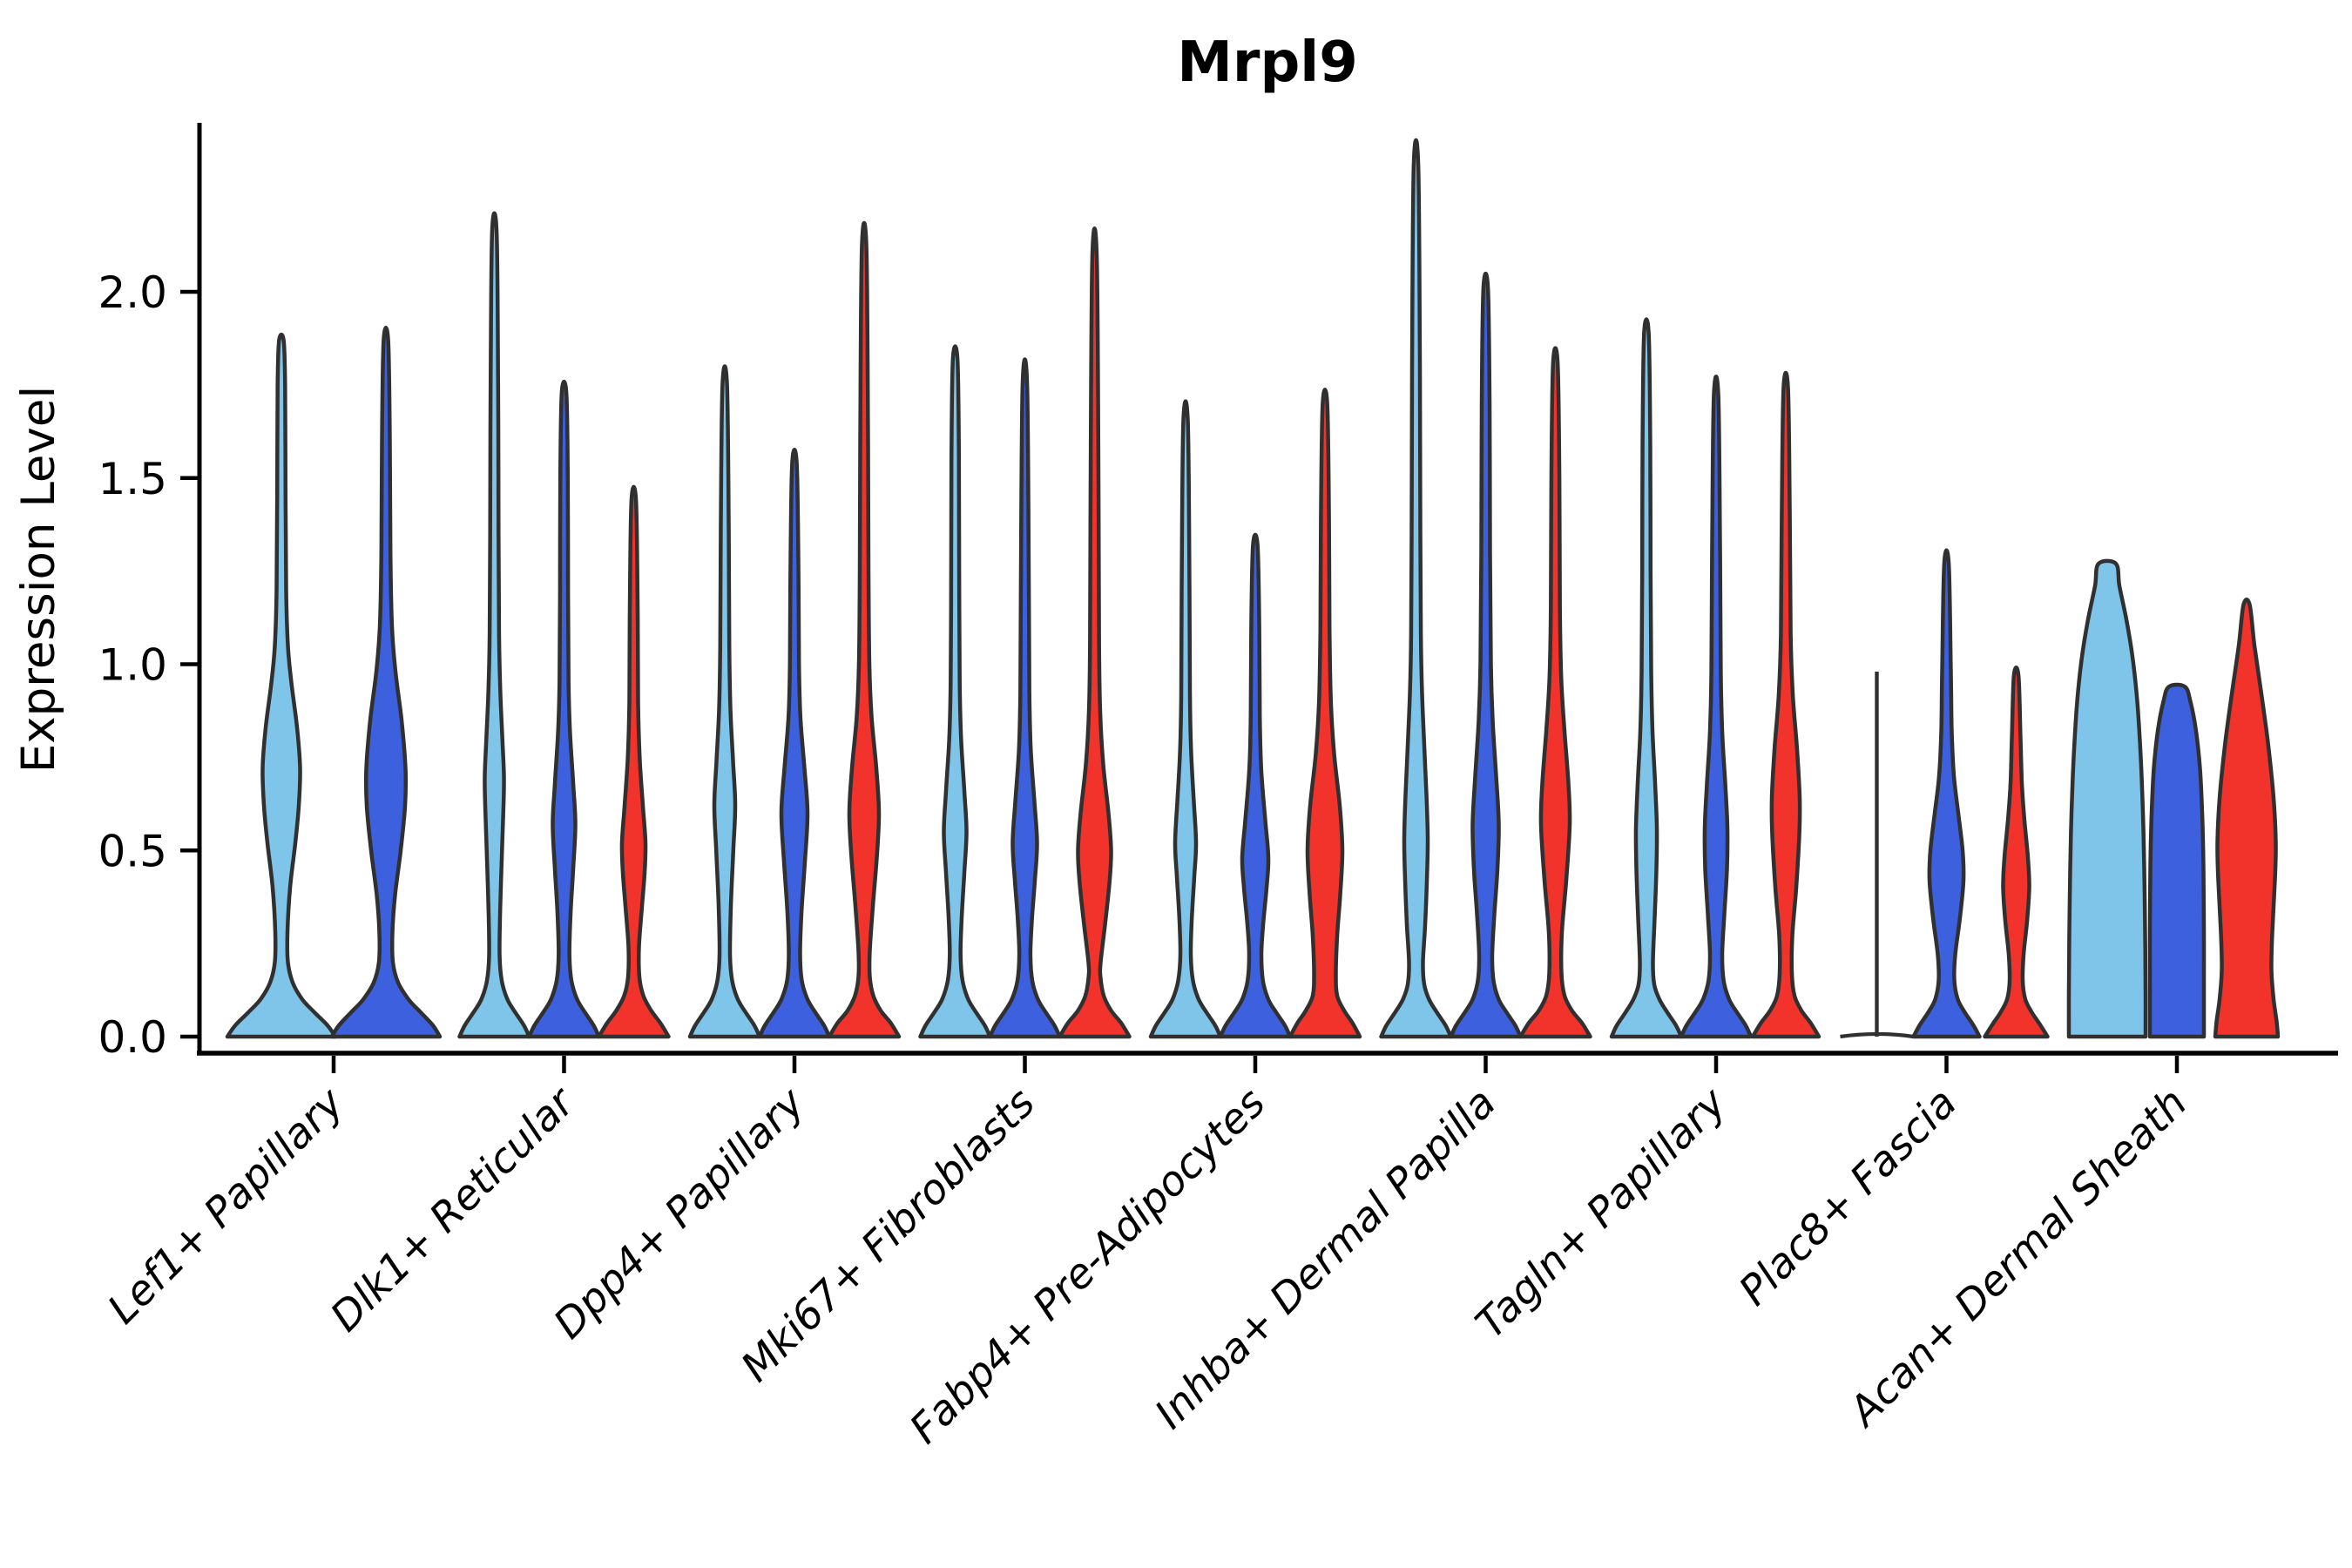 The height and width of the screenshot is (1568, 2352). What do you see at coordinates (38, 579) in the screenshot?
I see `y-axis-label: Expression Level` at bounding box center [38, 579].